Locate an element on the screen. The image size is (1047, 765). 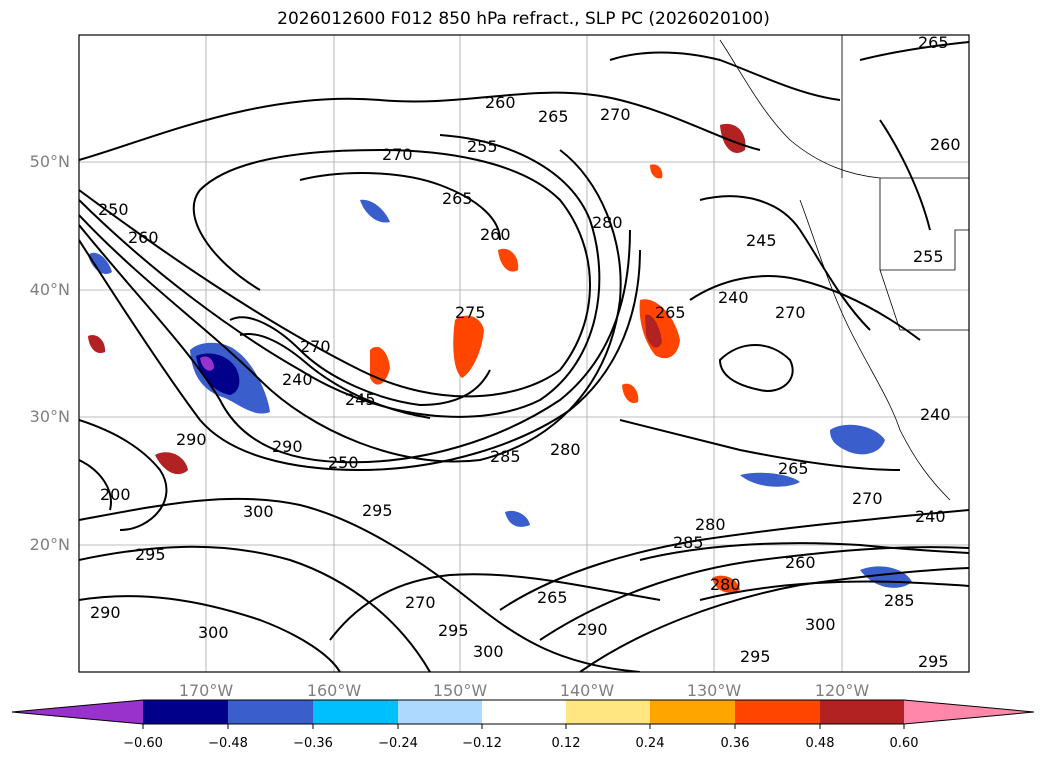
colorbar-tick-label: −0.60 is located at coordinates (143, 743).